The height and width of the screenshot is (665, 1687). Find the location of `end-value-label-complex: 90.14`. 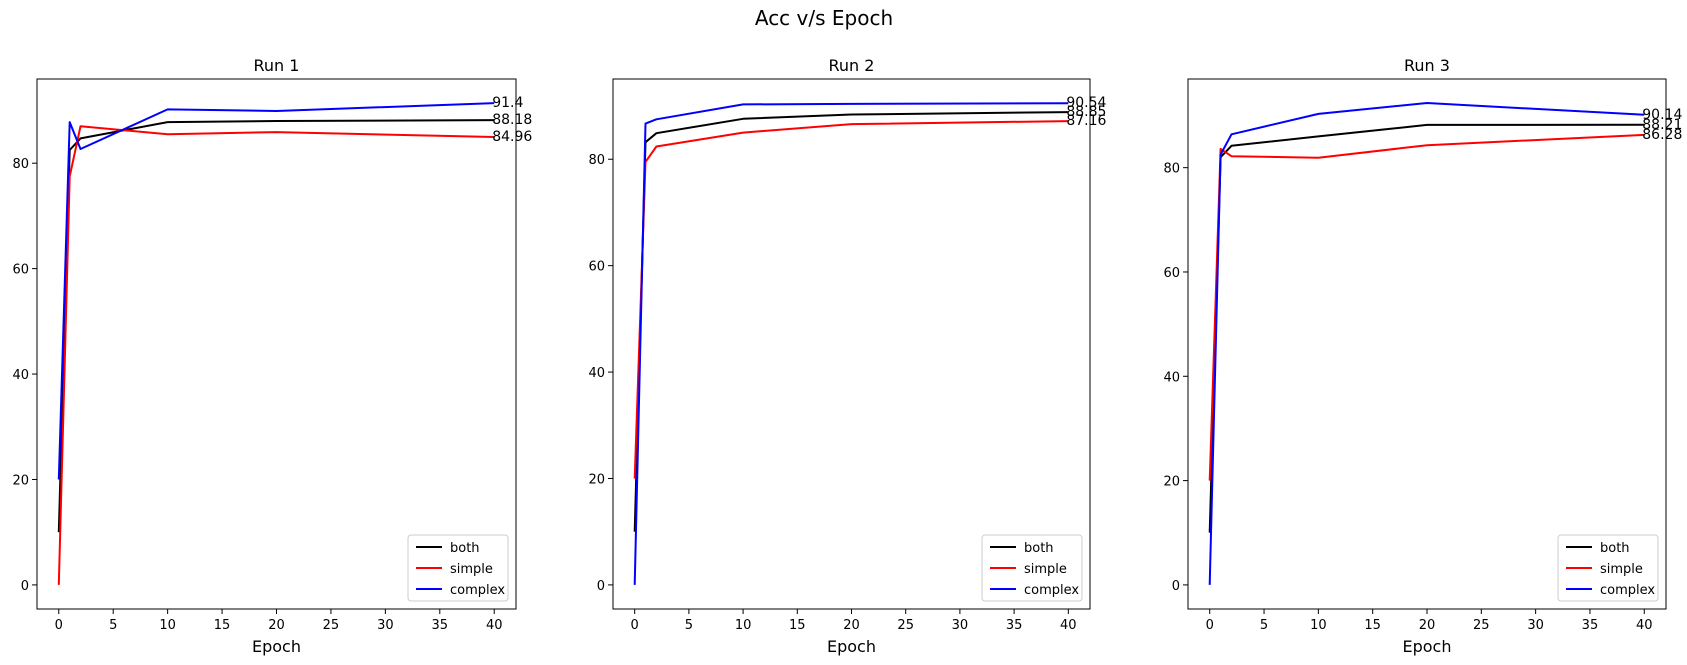

end-value-label-complex: 90.14 is located at coordinates (1662, 115).